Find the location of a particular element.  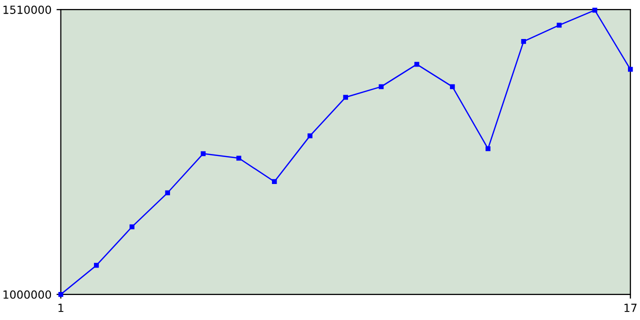

x-tick-label: 17 is located at coordinates (630, 308).